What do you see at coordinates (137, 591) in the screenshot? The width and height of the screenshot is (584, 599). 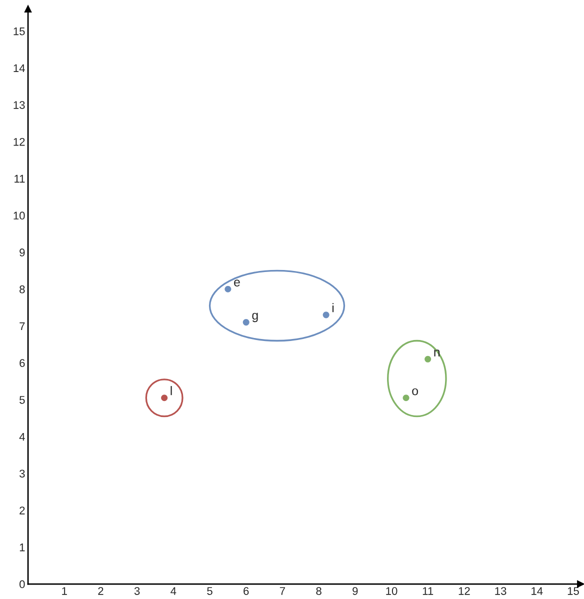 I see `x-tick-label: 3` at bounding box center [137, 591].